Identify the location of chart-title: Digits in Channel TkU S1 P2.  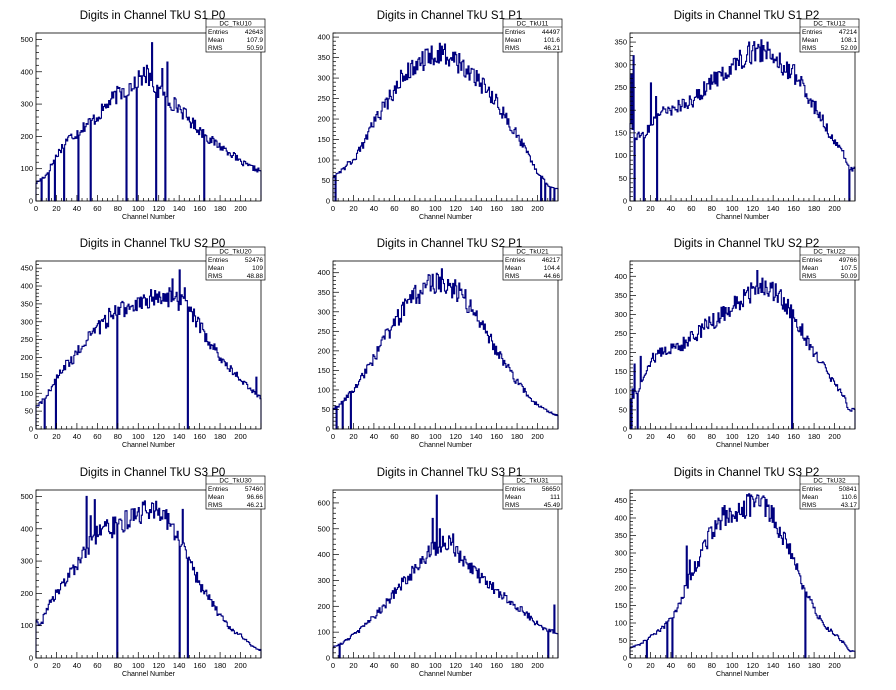
(747, 16).